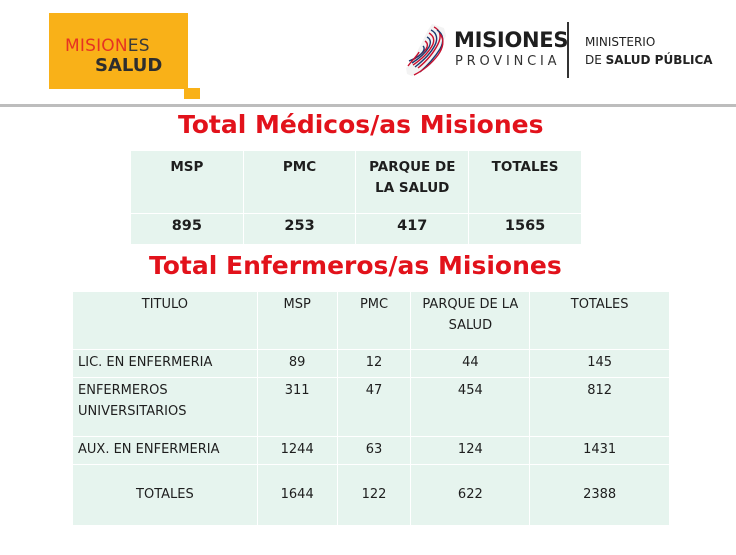 The image size is (736, 555). I want to click on cell-totales: 145, so click(599, 363).